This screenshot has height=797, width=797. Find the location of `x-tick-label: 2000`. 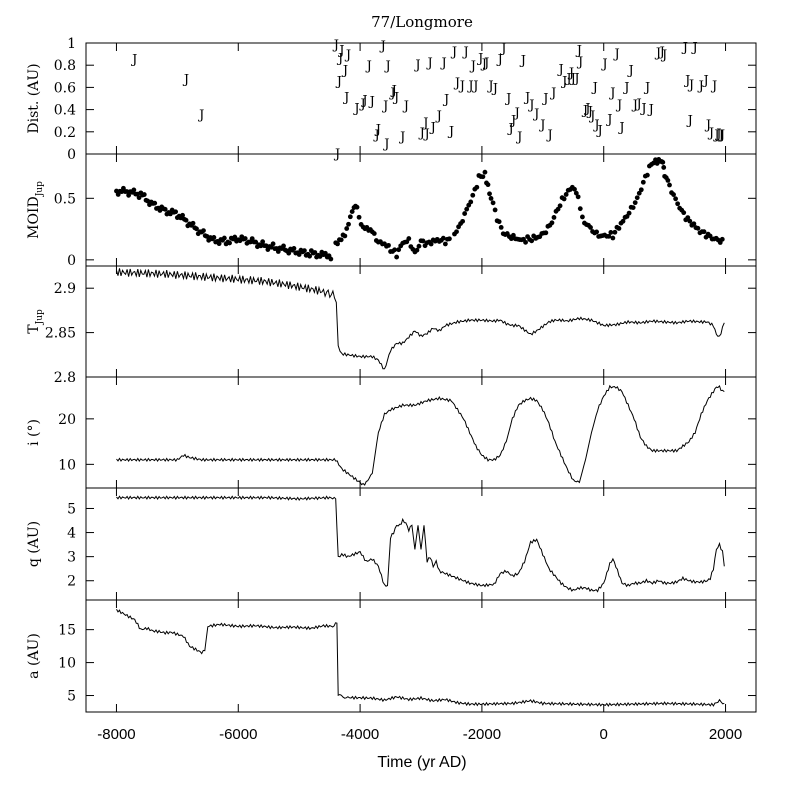

x-tick-label: 2000 is located at coordinates (725, 734).